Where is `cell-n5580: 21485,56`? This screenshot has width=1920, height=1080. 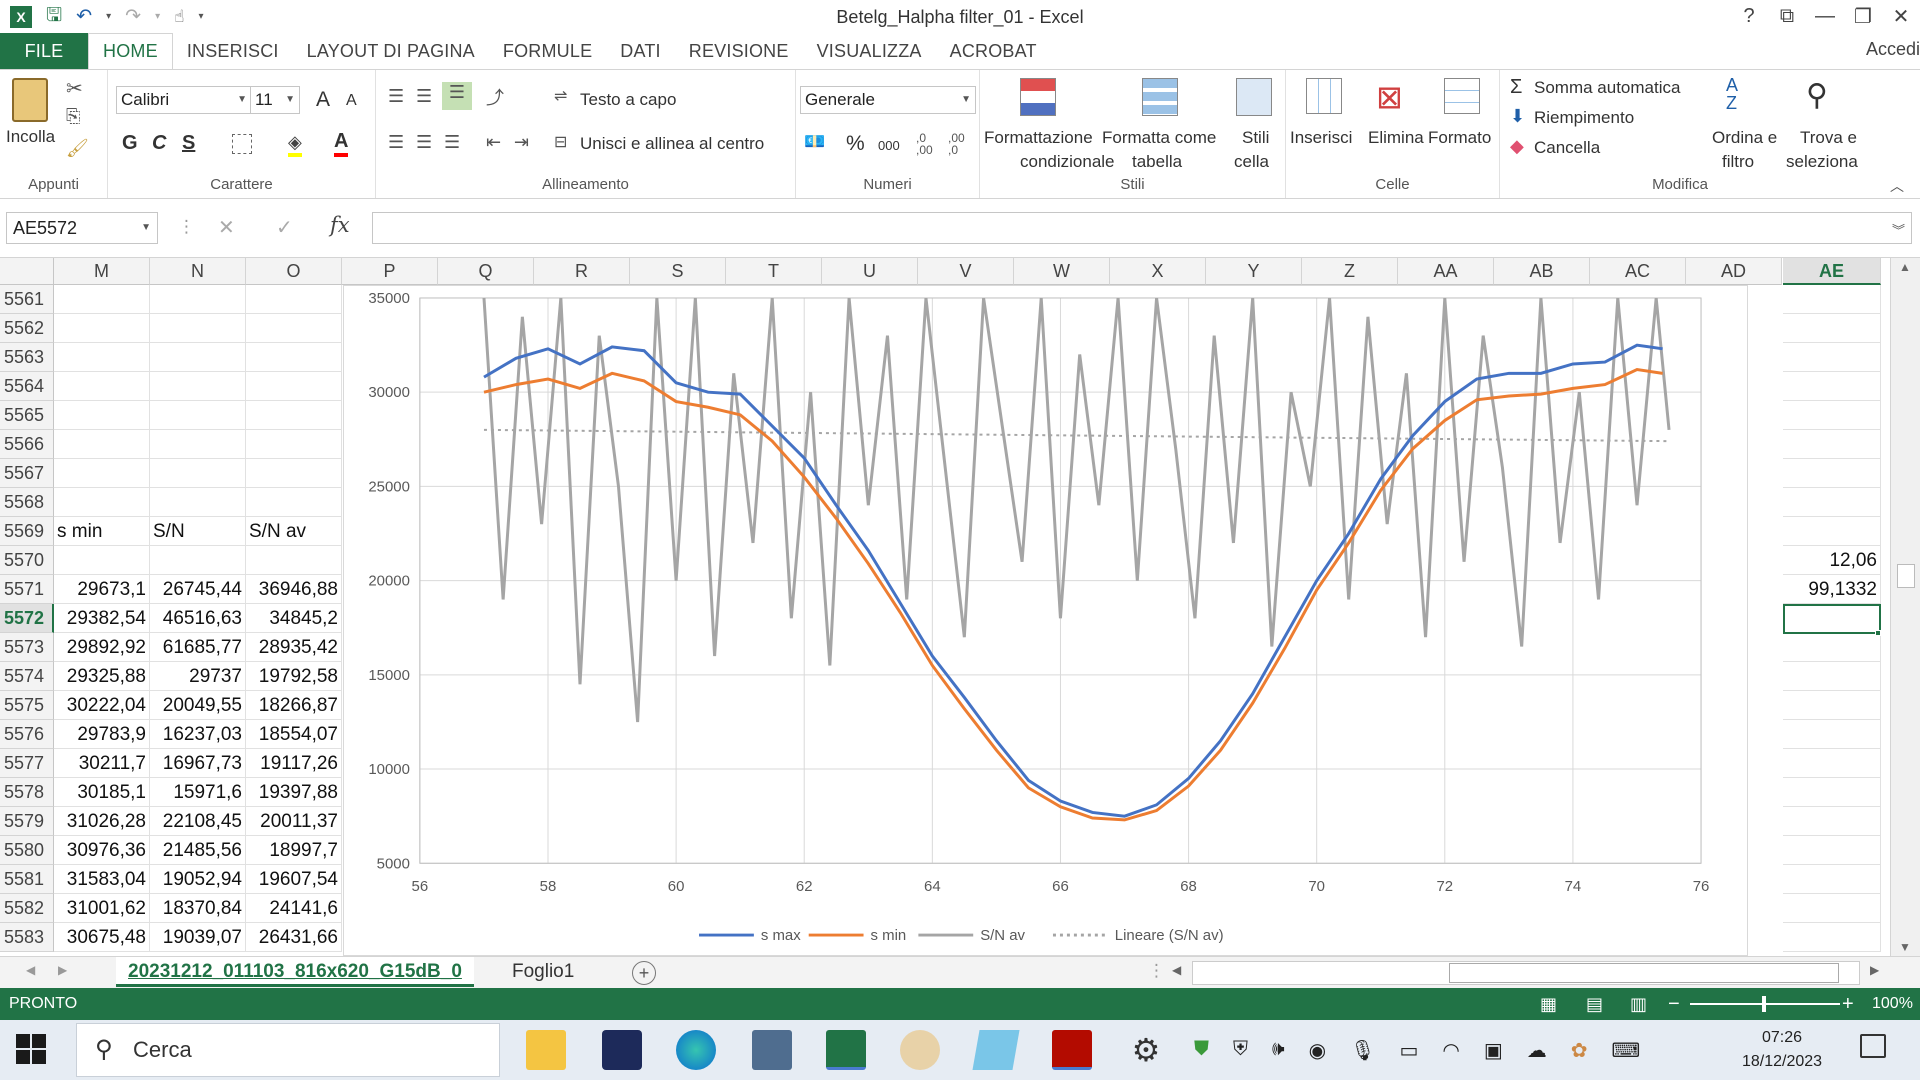 cell-n5580: 21485,56 is located at coordinates (198, 850).